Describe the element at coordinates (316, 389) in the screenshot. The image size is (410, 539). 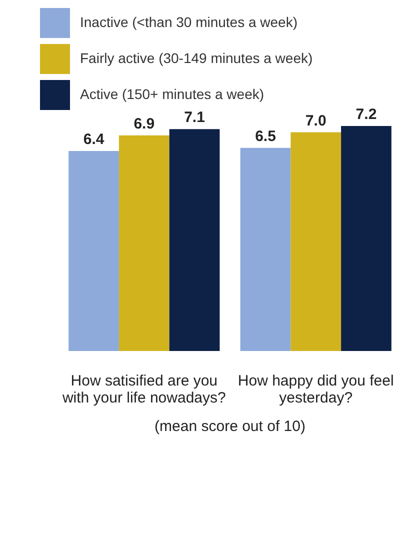
I see `x-tick-label: How happy did you feel yesterday?` at that location.